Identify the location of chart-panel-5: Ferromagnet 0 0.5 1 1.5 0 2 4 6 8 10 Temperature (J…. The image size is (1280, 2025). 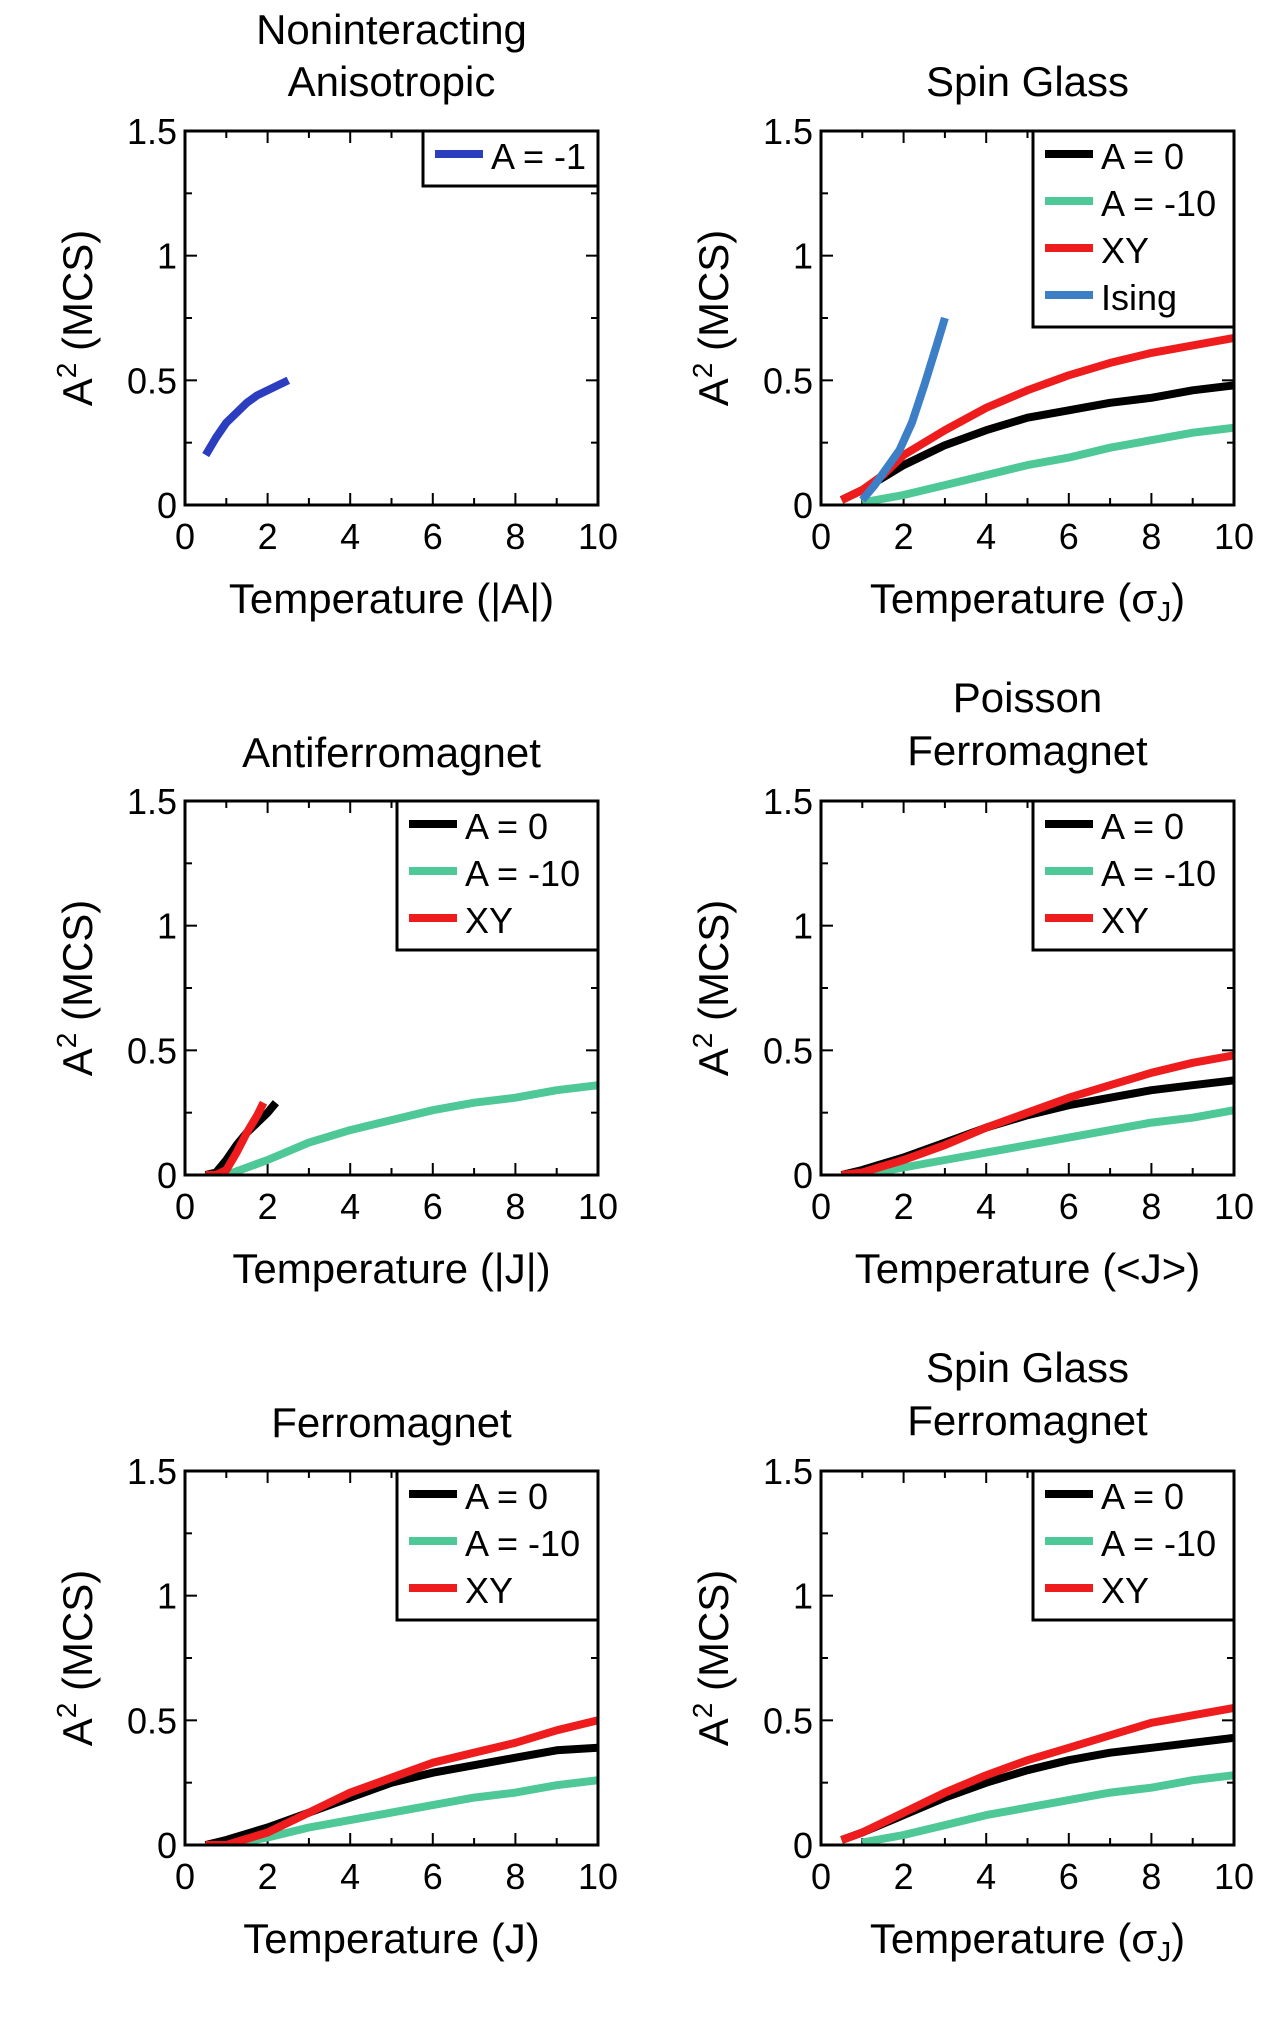
(334, 1680).